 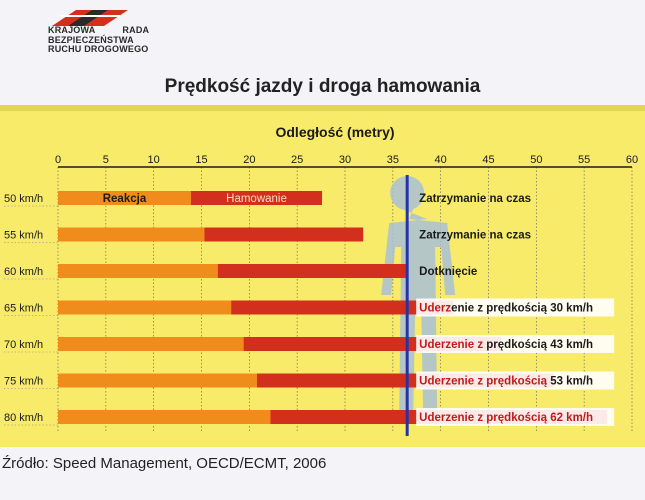 I want to click on pedestrian-silhouette, so click(x=418, y=296).